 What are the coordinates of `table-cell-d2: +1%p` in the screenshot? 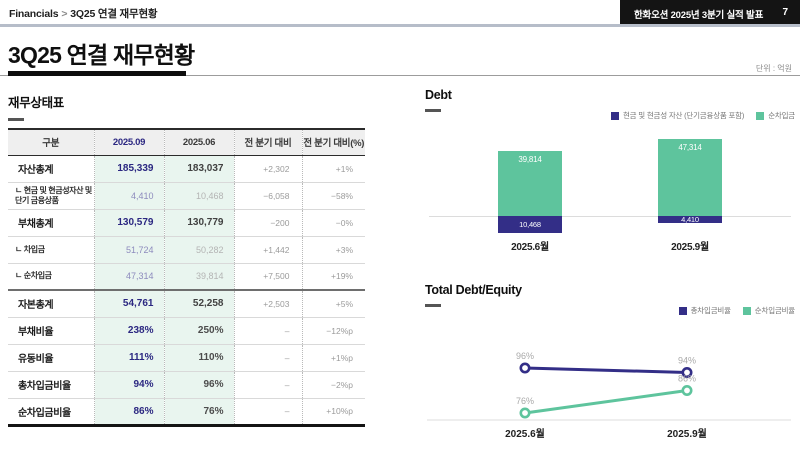 It's located at (333, 357).